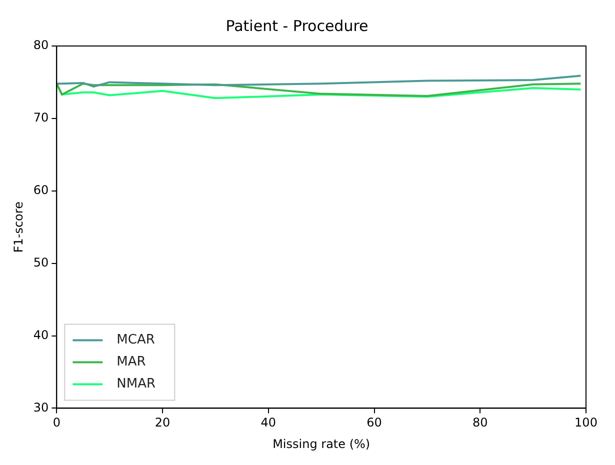 Image resolution: width=615 pixels, height=465 pixels. What do you see at coordinates (41, 117) in the screenshot?
I see `y-tick-label: 70` at bounding box center [41, 117].